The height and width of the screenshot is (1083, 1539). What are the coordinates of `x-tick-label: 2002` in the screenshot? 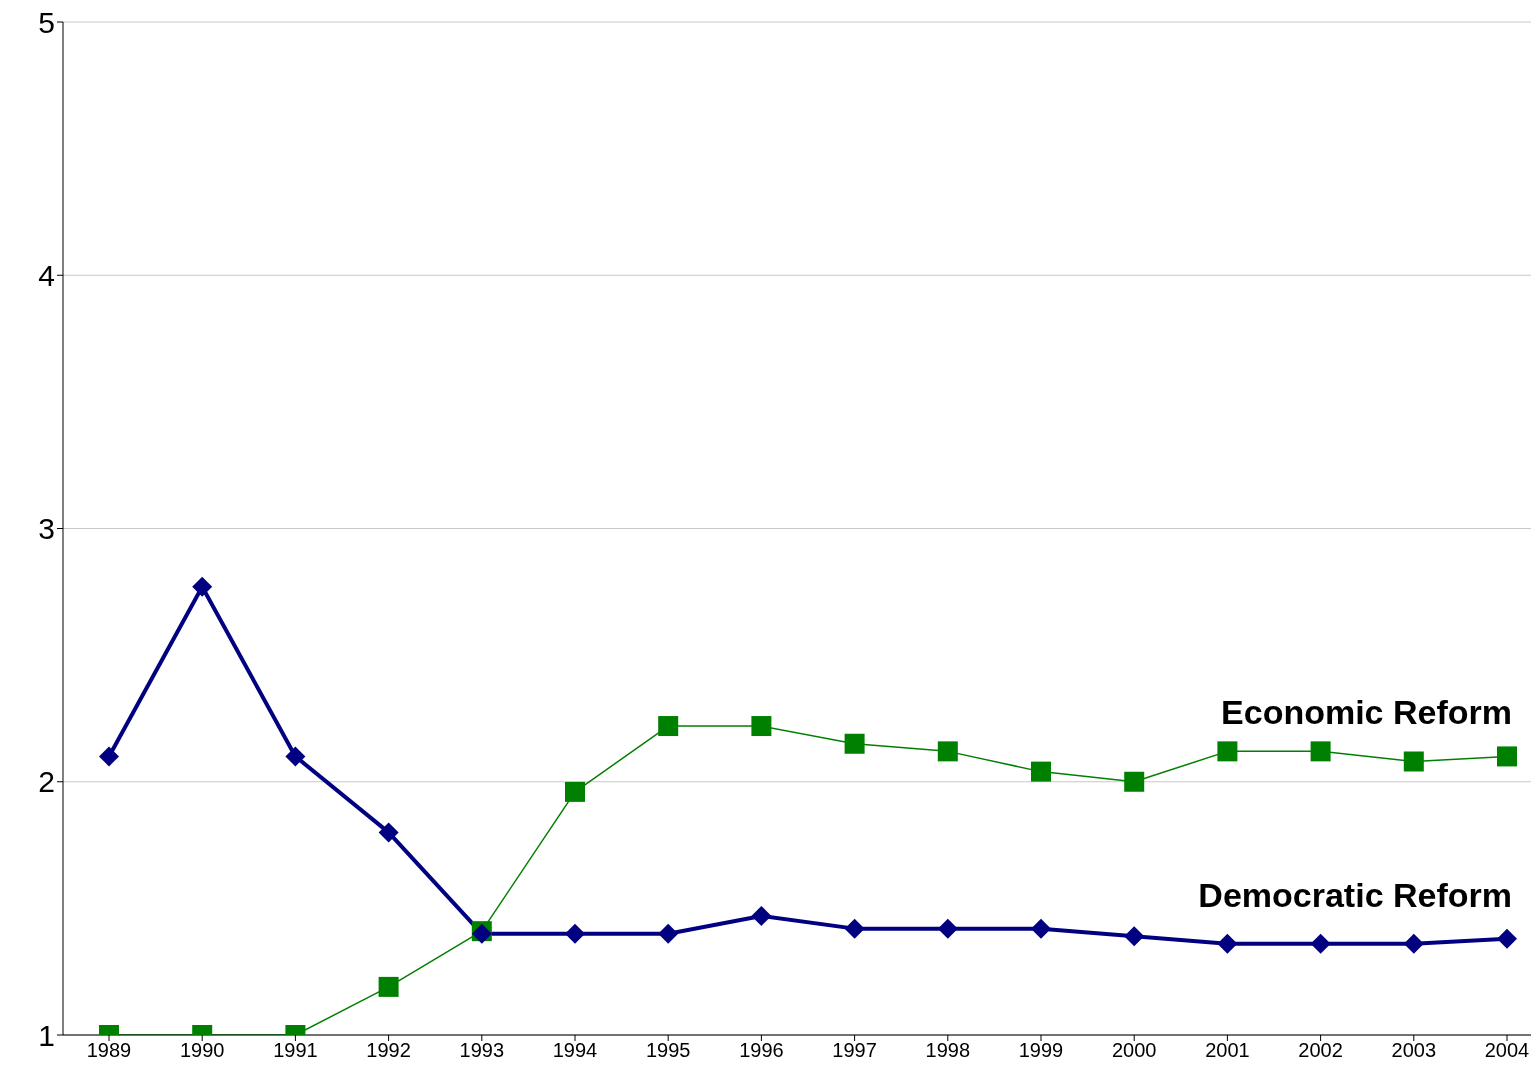 It's located at (1320, 1050).